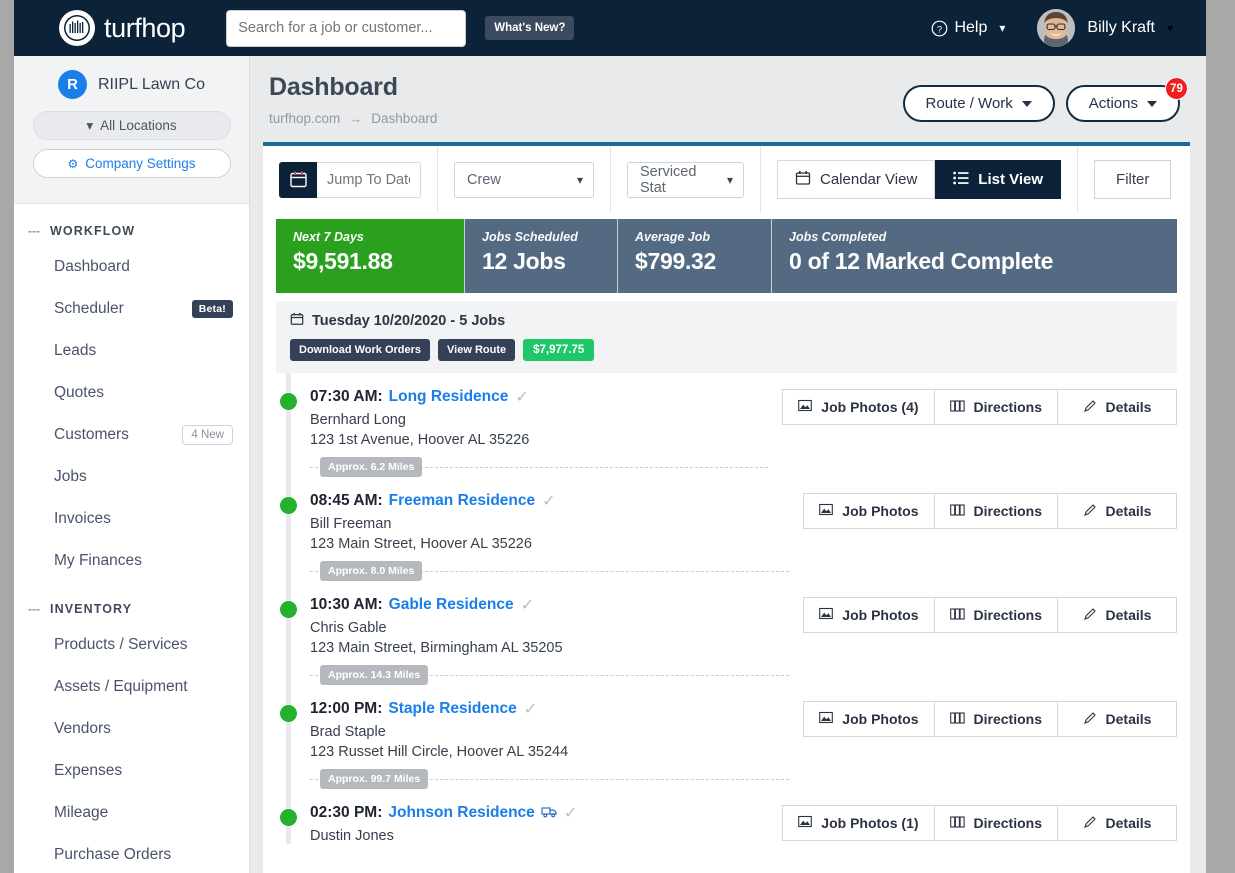 Image resolution: width=1235 pixels, height=873 pixels. What do you see at coordinates (549, 813) in the screenshot?
I see `truck-icon` at bounding box center [549, 813].